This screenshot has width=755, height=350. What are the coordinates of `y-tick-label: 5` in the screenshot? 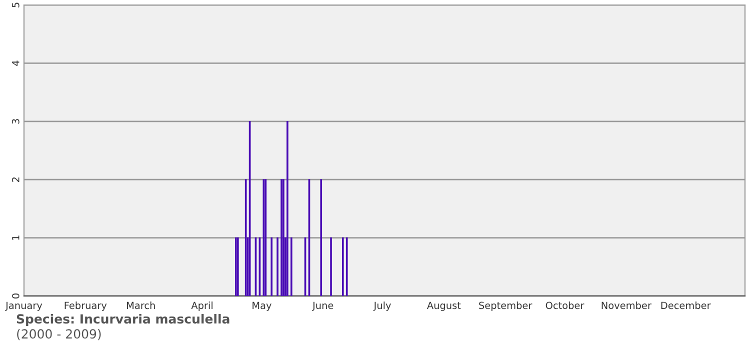 It's located at (16, 5).